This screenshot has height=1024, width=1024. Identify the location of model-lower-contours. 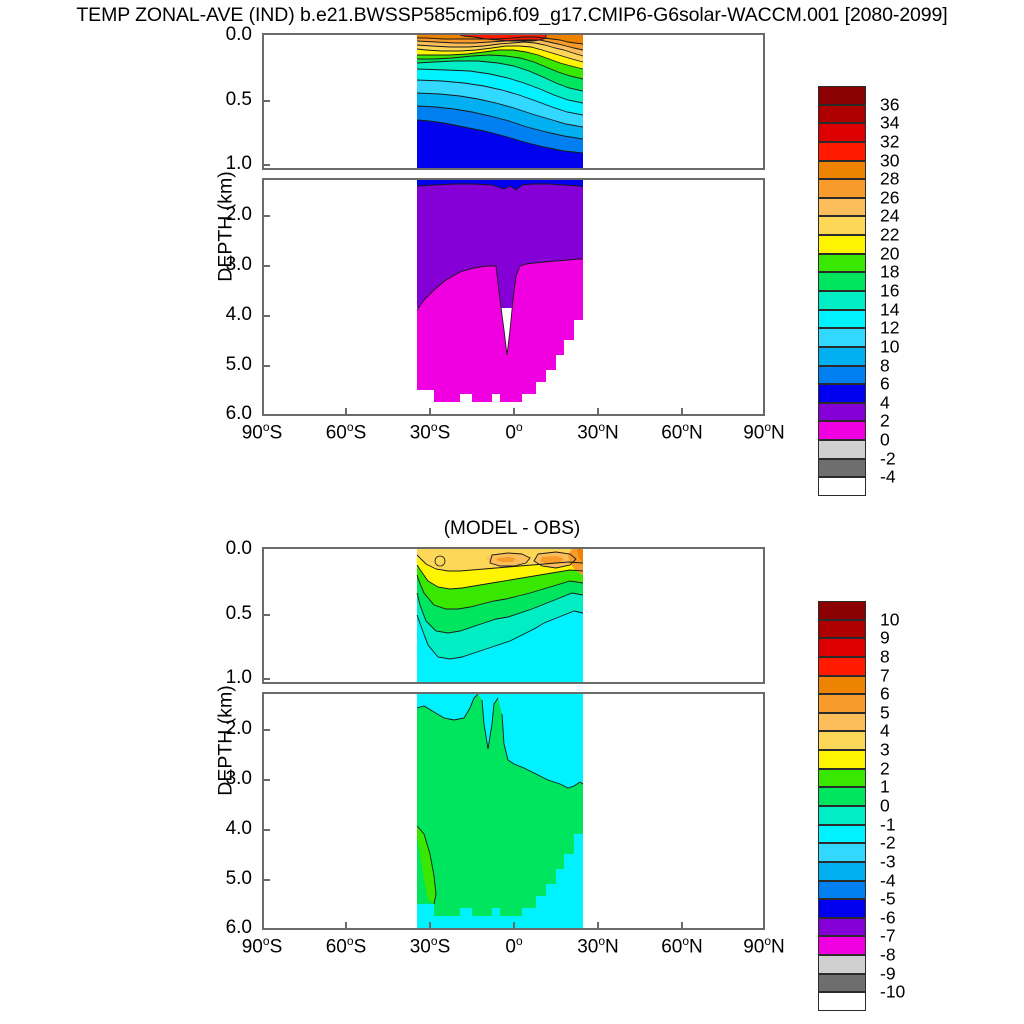
(500, 291).